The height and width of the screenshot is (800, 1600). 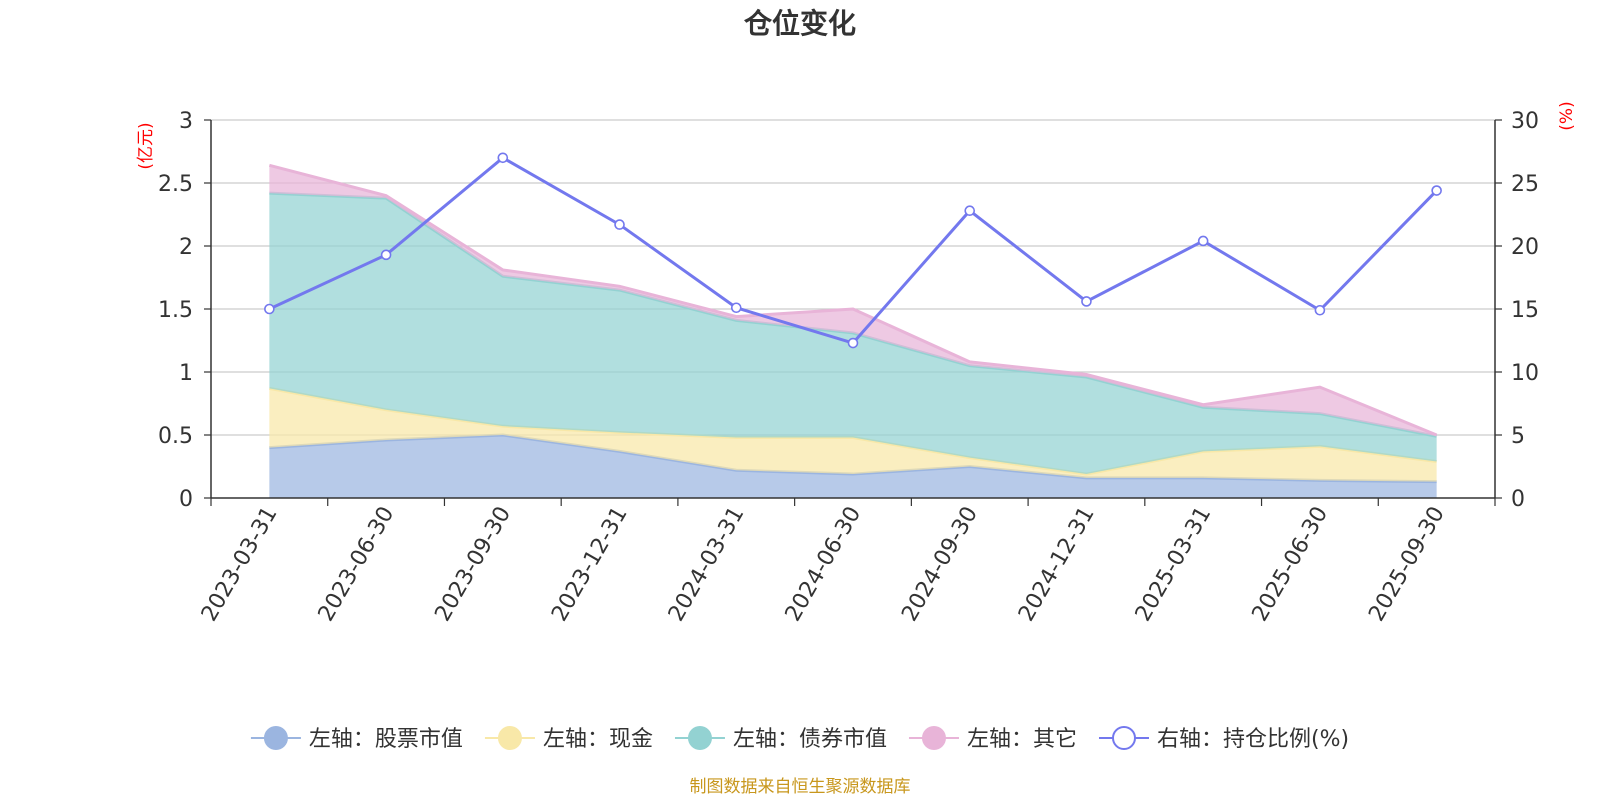 What do you see at coordinates (175, 310) in the screenshot?
I see `left-axis-tick-label: 1.5` at bounding box center [175, 310].